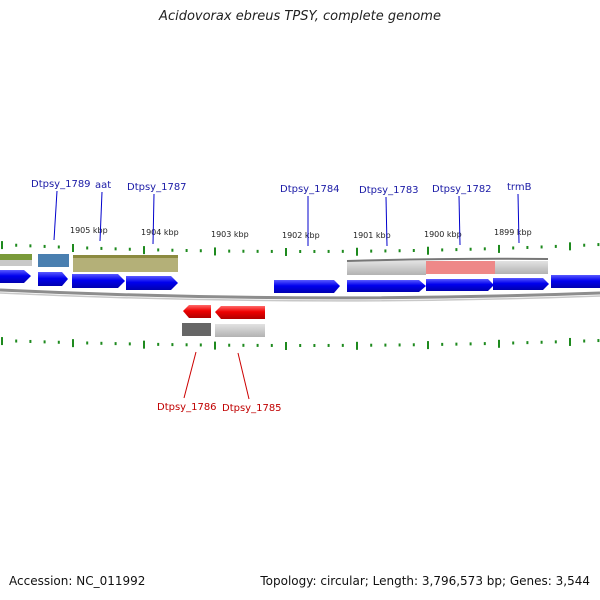 This screenshot has width=600, height=600. I want to click on tick-label: 1901 kbp, so click(372, 235).